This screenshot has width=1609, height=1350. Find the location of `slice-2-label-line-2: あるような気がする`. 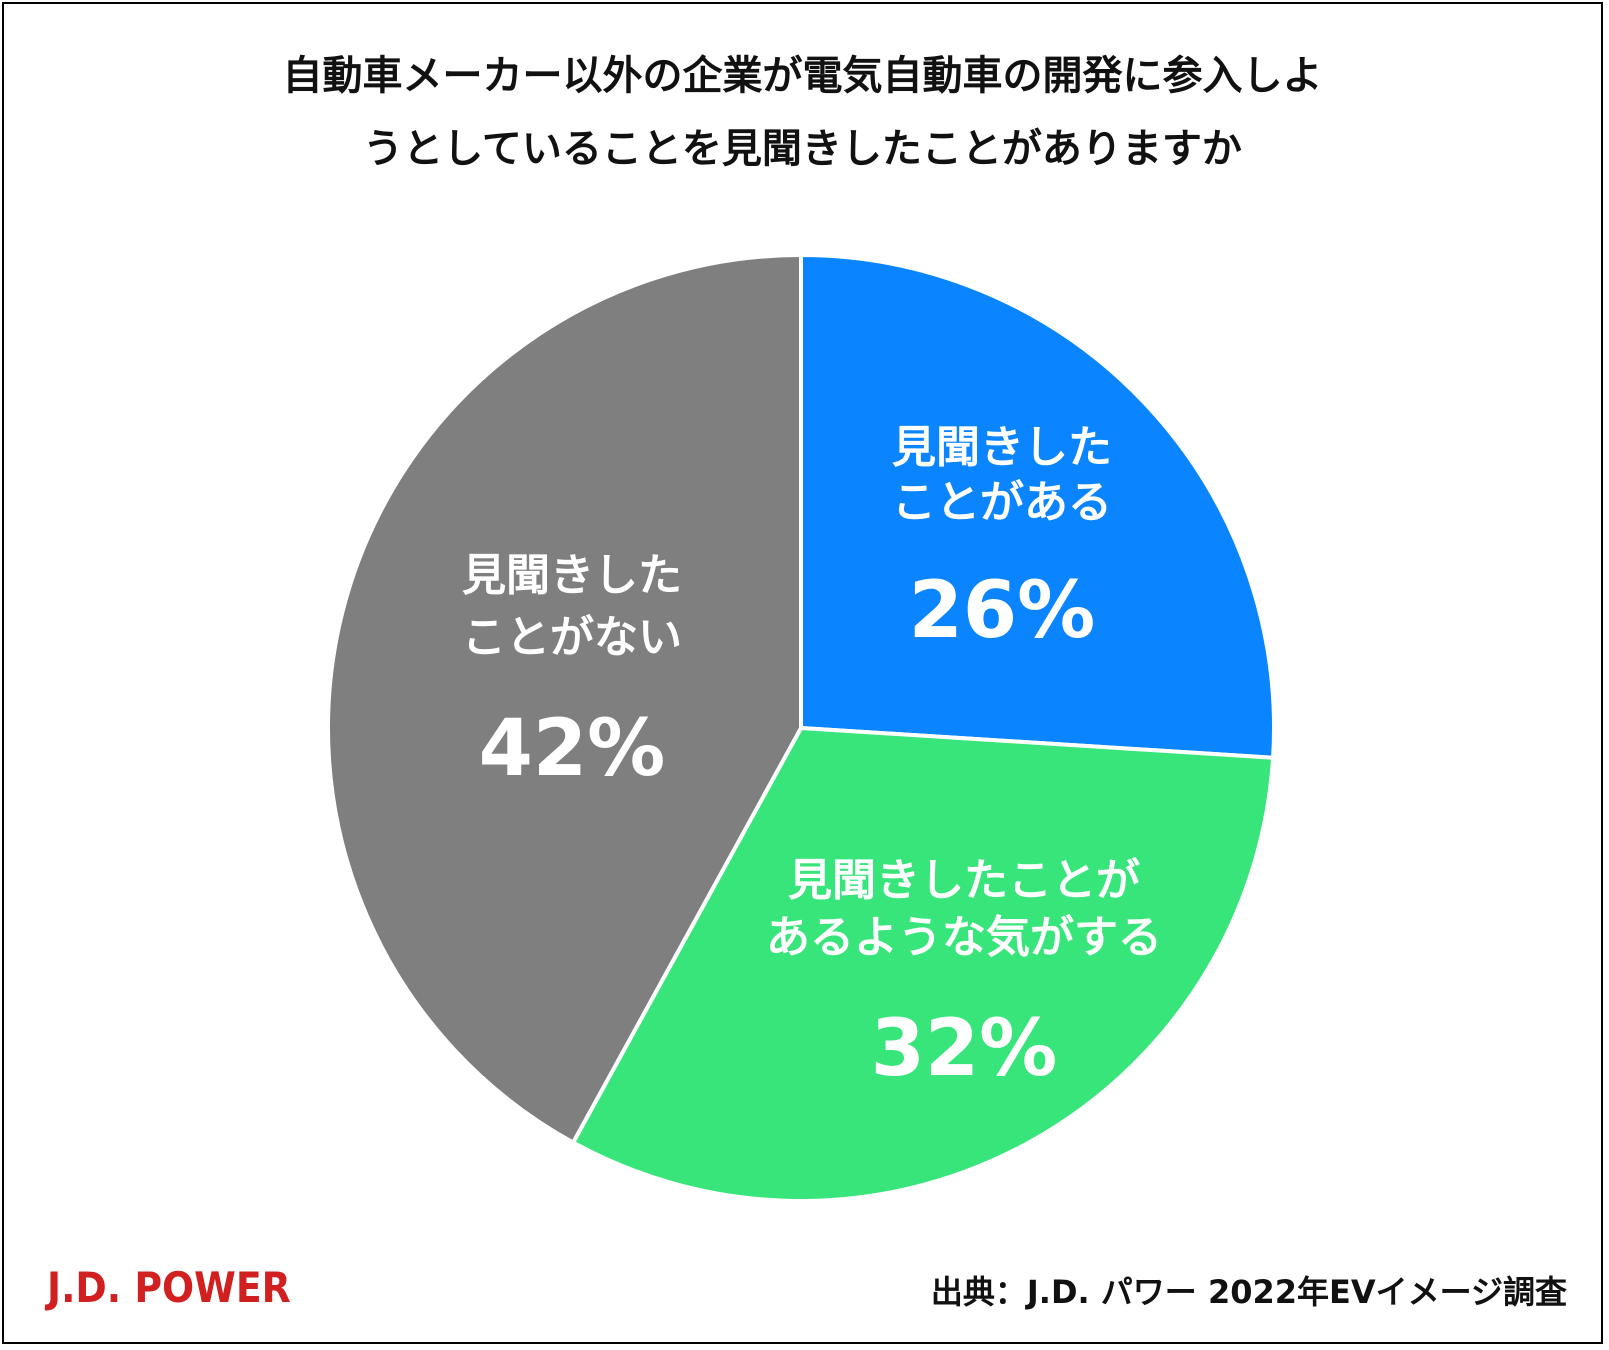

slice-2-label-line-2: あるような気がする is located at coordinates (964, 937).